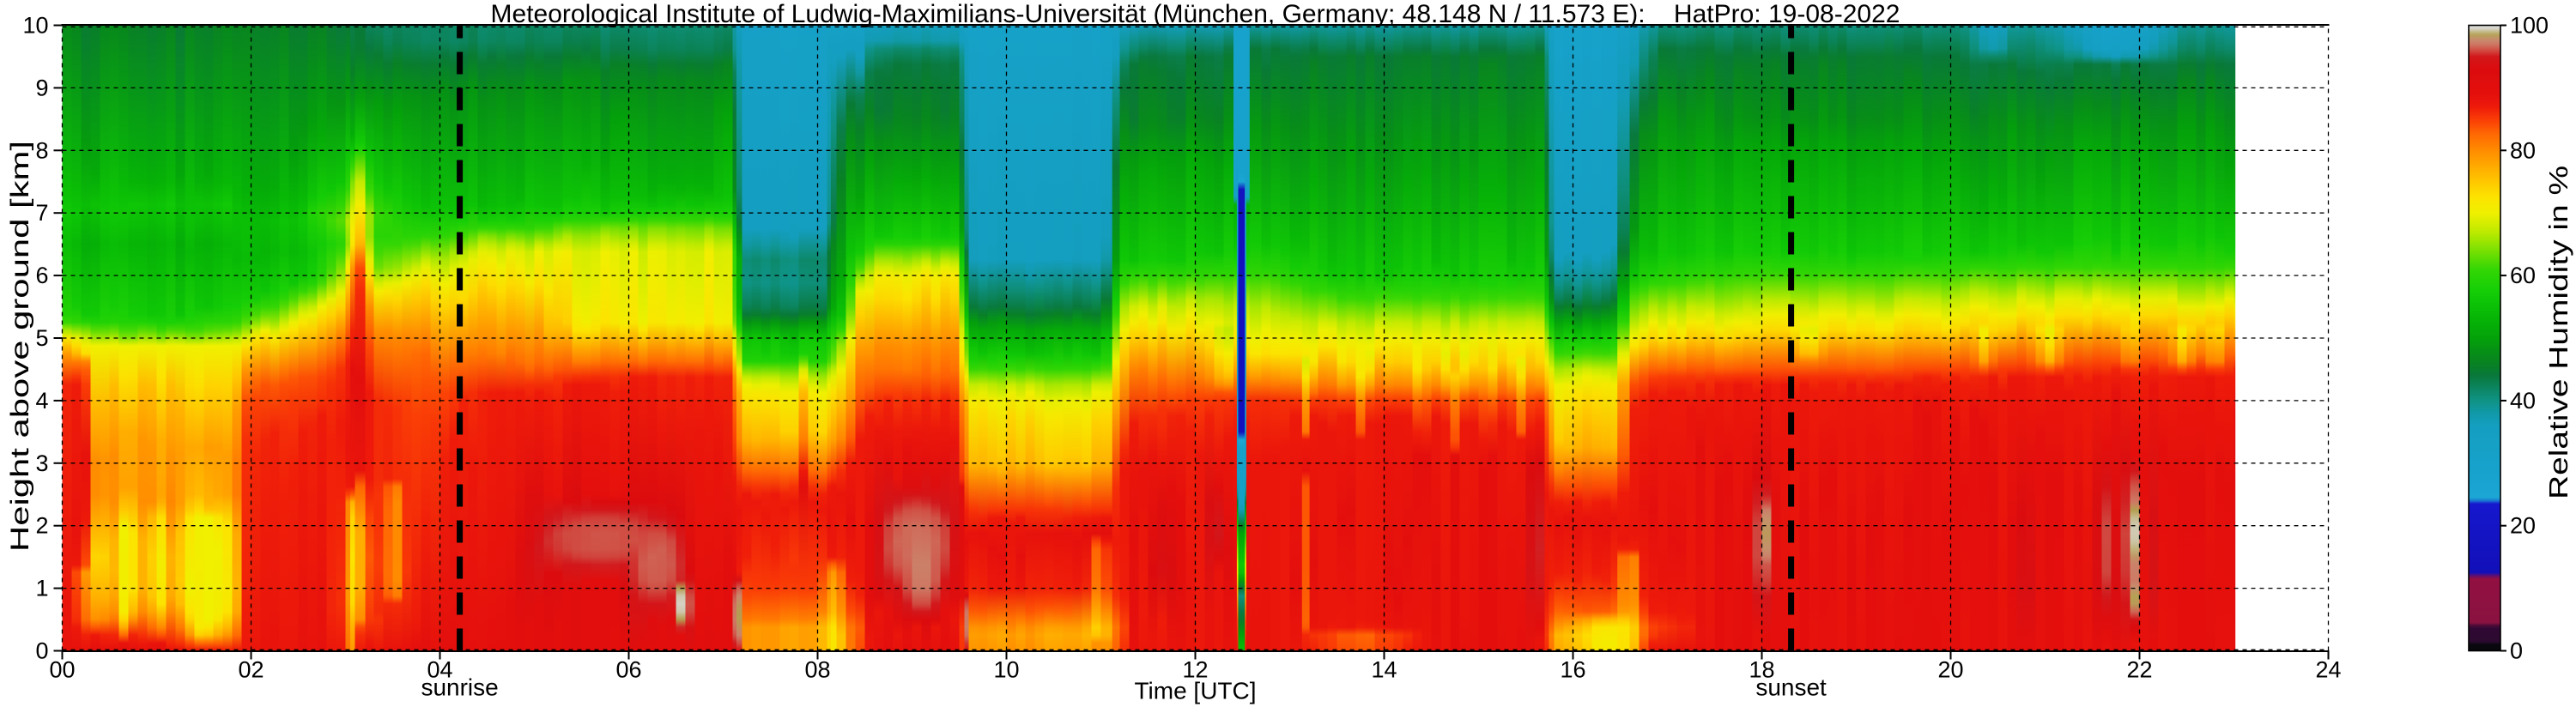 This screenshot has height=707, width=2576. Describe the element at coordinates (1791, 688) in the screenshot. I see `svg-text: sunset` at that location.